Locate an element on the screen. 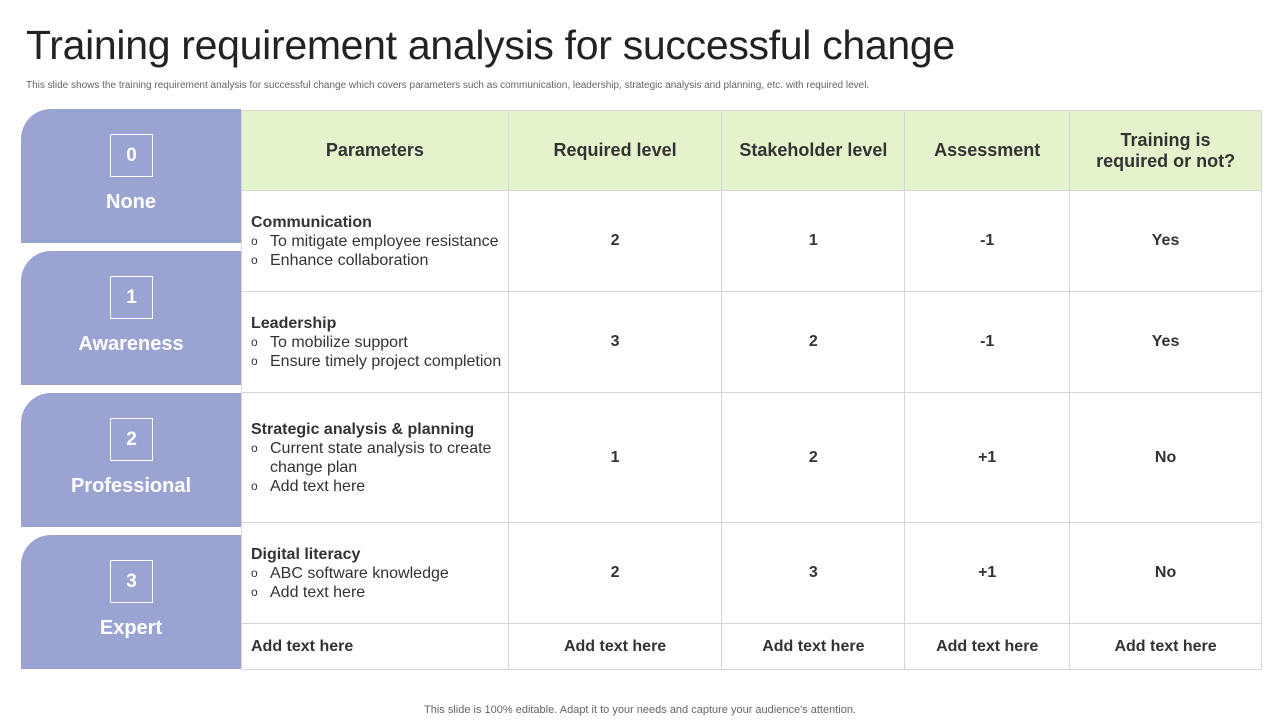 The image size is (1280, 720). level-tab-professional: 2 Professional is located at coordinates (131, 460).